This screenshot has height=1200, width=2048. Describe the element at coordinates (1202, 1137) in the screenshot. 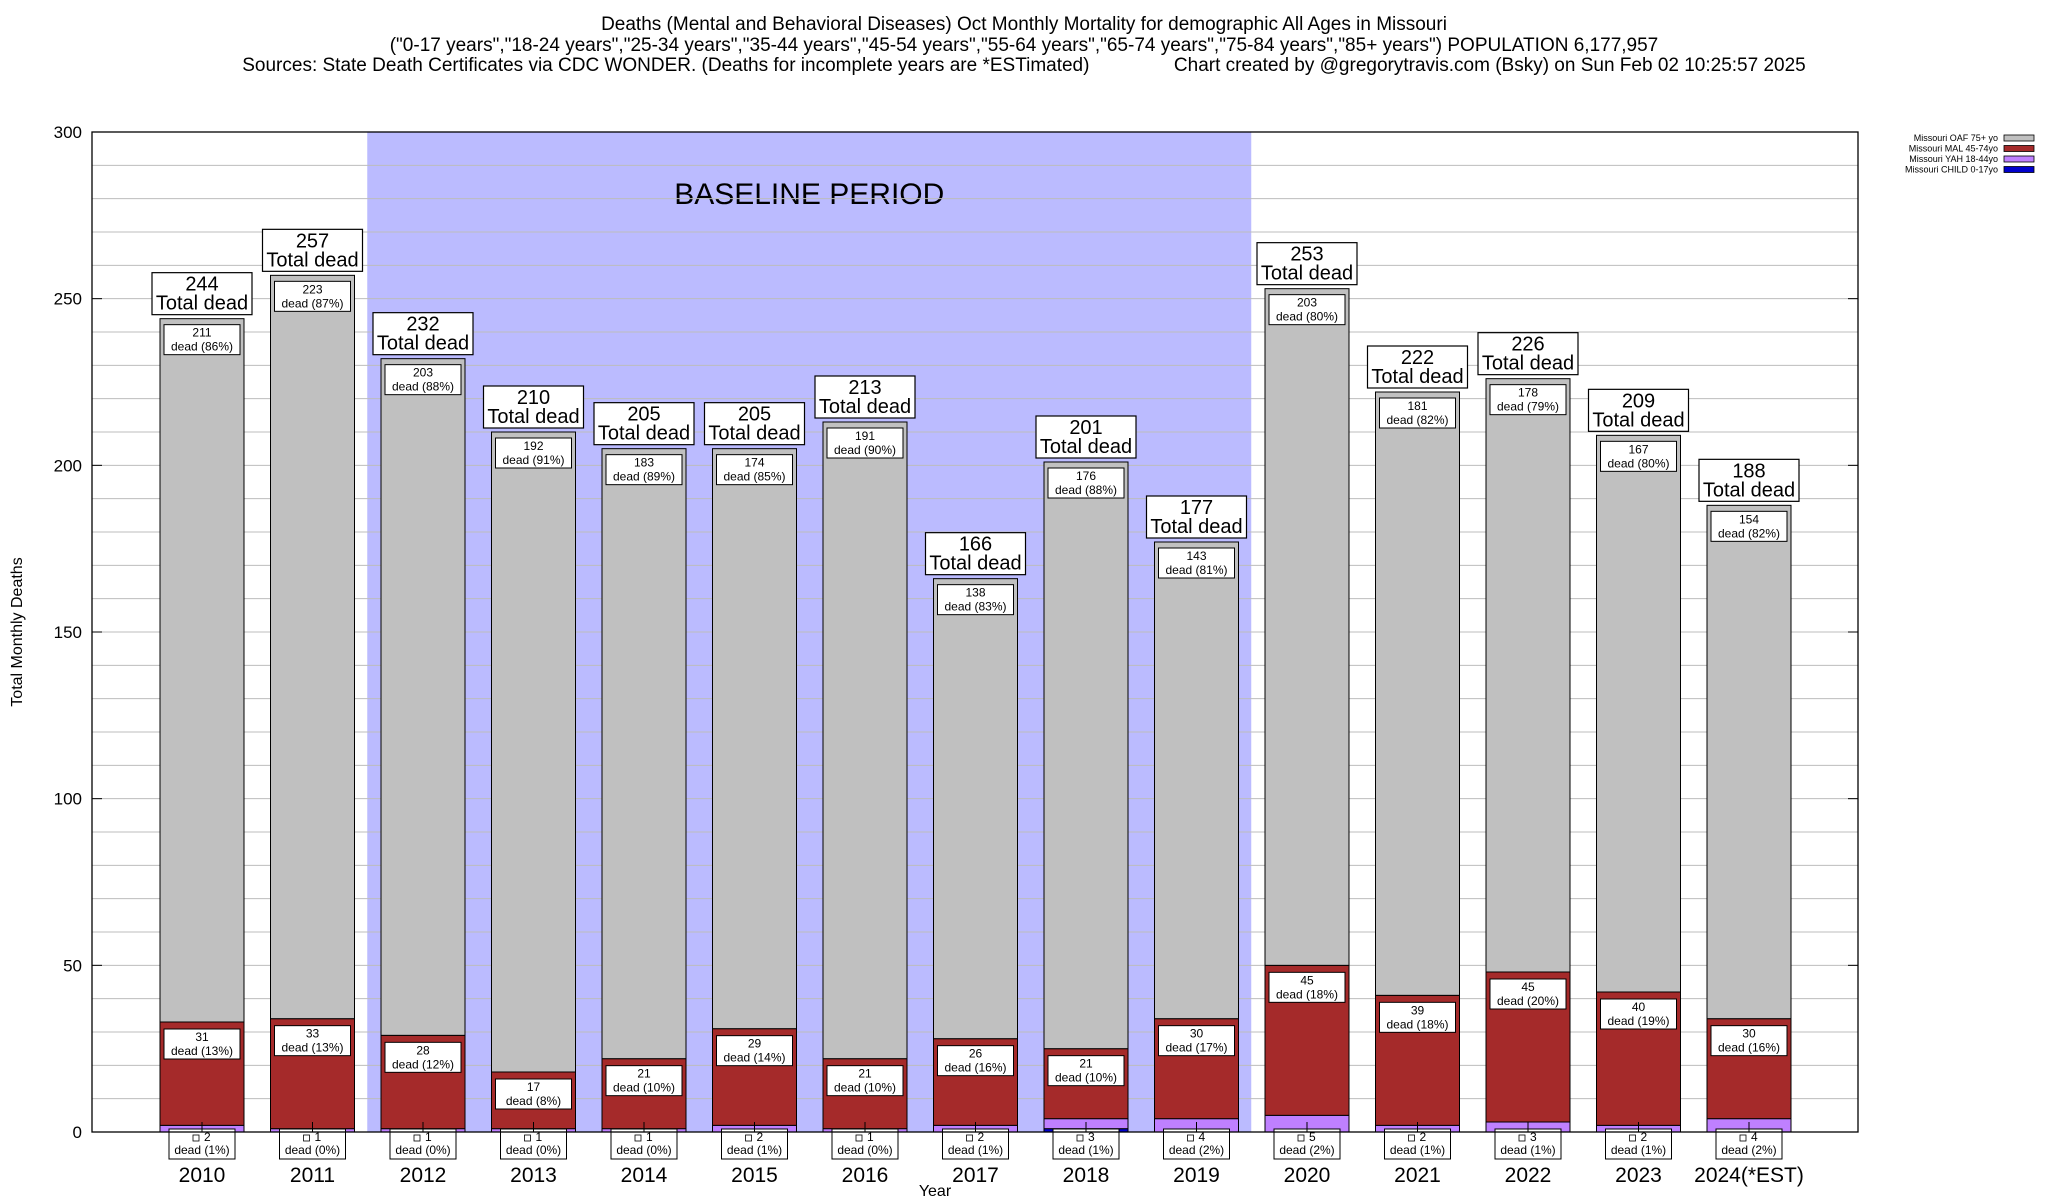

I see `segment-value-yah: 4` at that location.